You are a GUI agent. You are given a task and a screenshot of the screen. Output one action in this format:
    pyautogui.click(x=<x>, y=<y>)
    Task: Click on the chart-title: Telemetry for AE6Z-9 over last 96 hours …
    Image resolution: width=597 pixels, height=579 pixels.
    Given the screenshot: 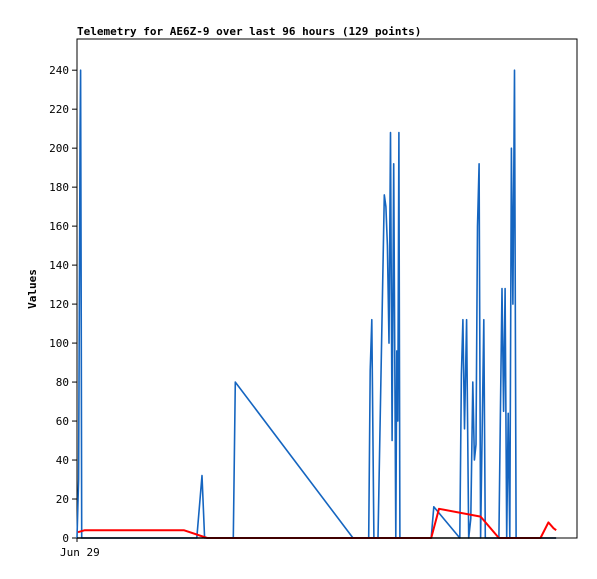 What is the action you would take?
    pyautogui.click(x=249, y=31)
    